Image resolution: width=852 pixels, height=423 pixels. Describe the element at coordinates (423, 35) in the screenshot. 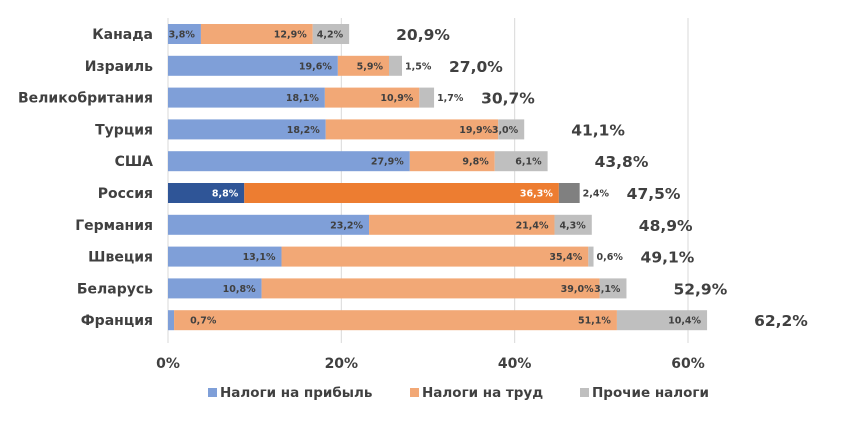

I see `total-label-канада: 20,9%` at that location.